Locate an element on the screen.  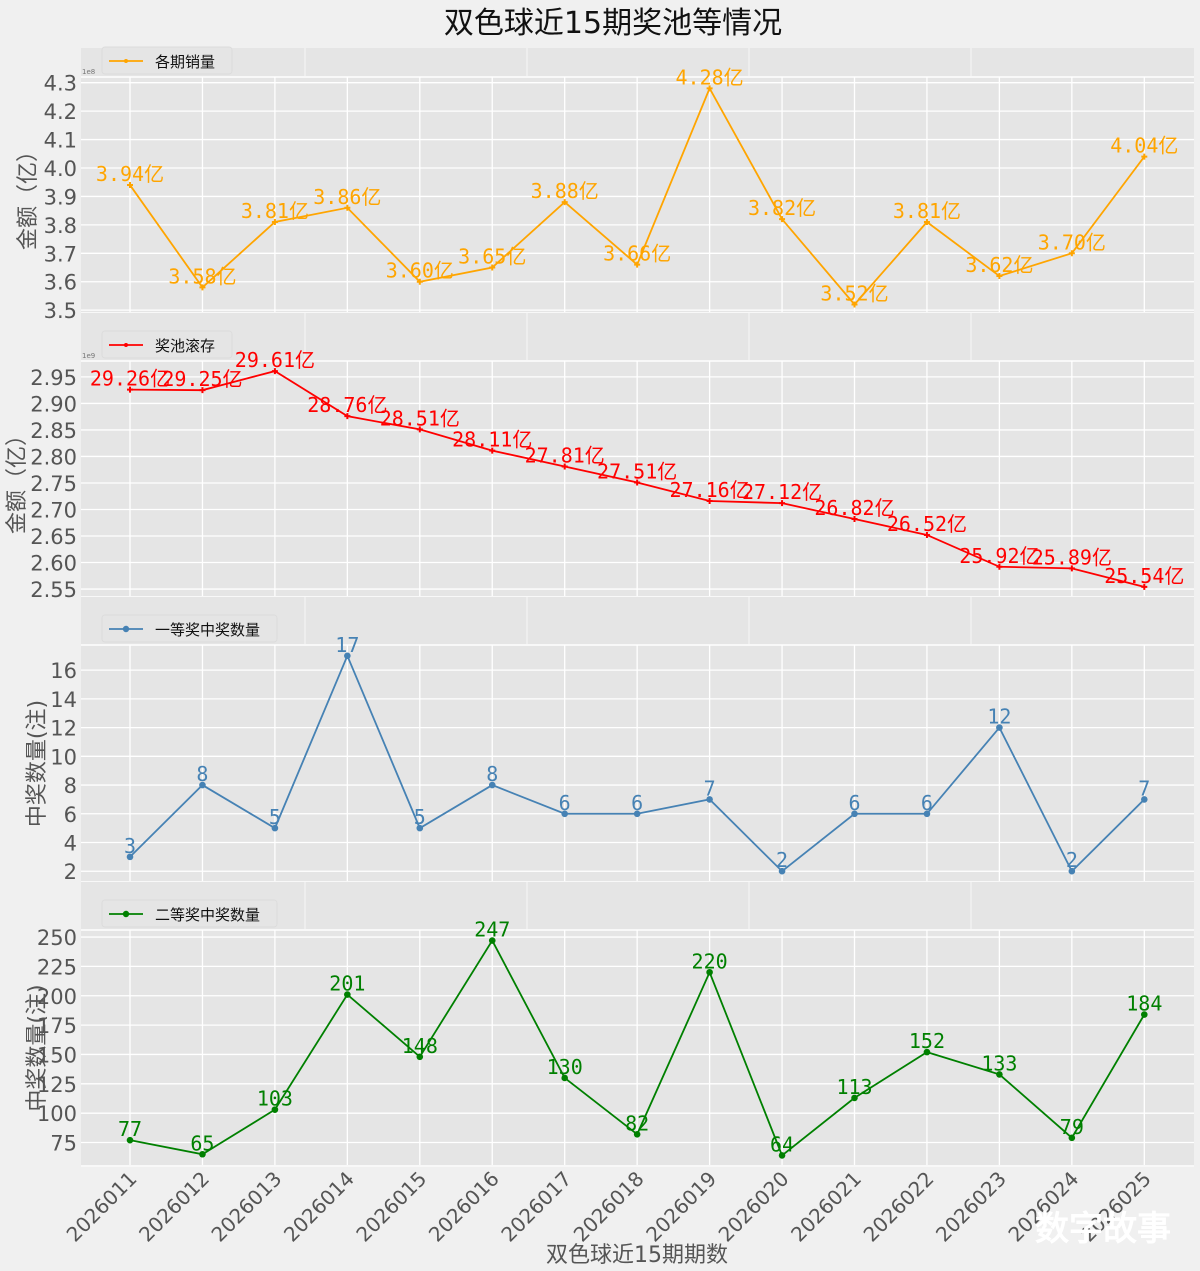
x-tick-label: 2026016 is located at coordinates (464, 1207).